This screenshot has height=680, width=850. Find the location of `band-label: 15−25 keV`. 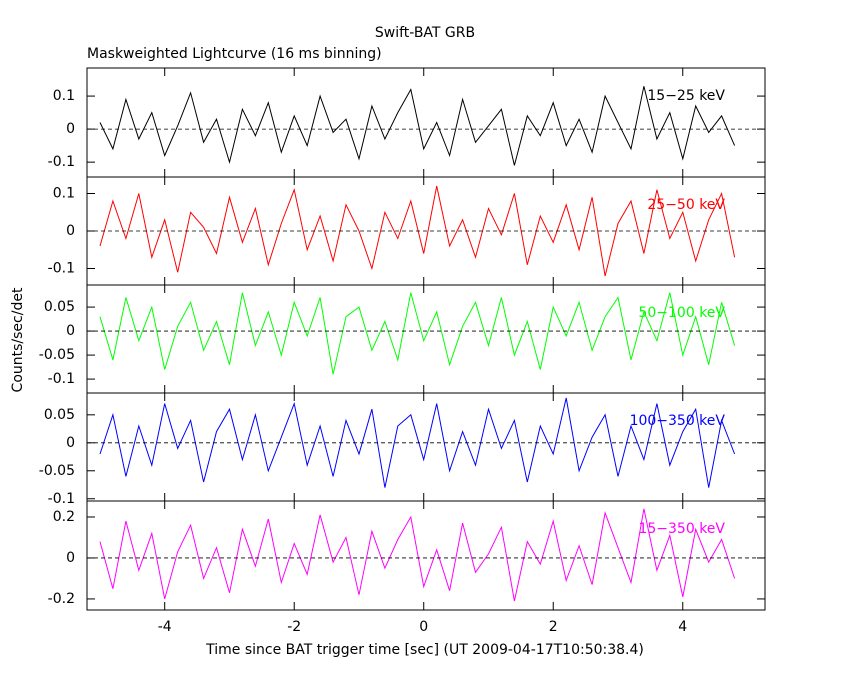

band-label: 15−25 keV is located at coordinates (686, 96).